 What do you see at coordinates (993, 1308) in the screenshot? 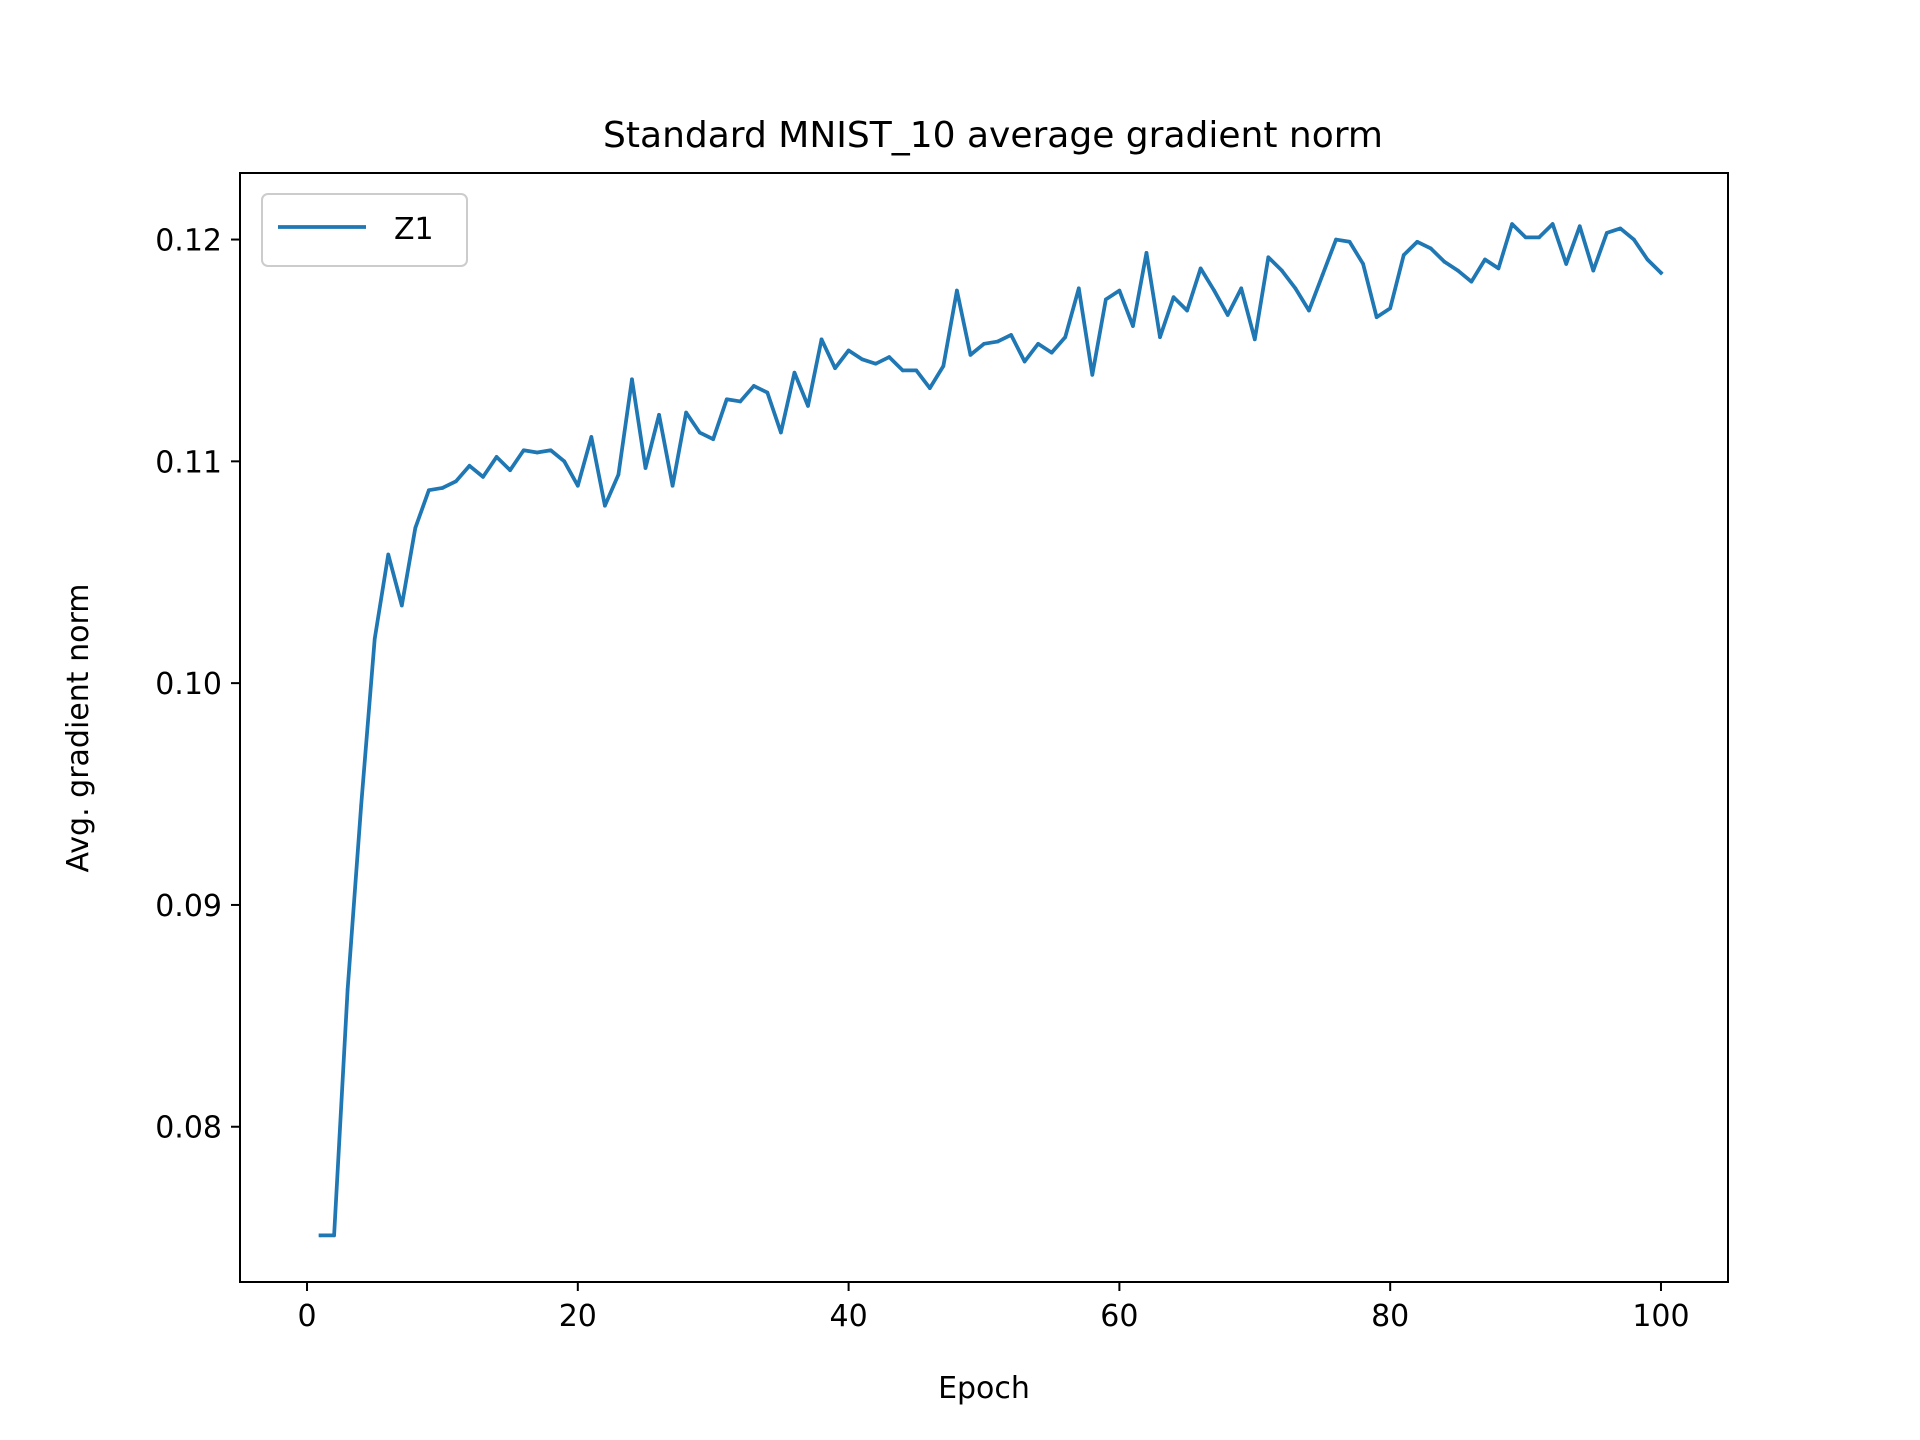
I see `x-axis-ticks: 0 20 40 60 80 100` at bounding box center [993, 1308].